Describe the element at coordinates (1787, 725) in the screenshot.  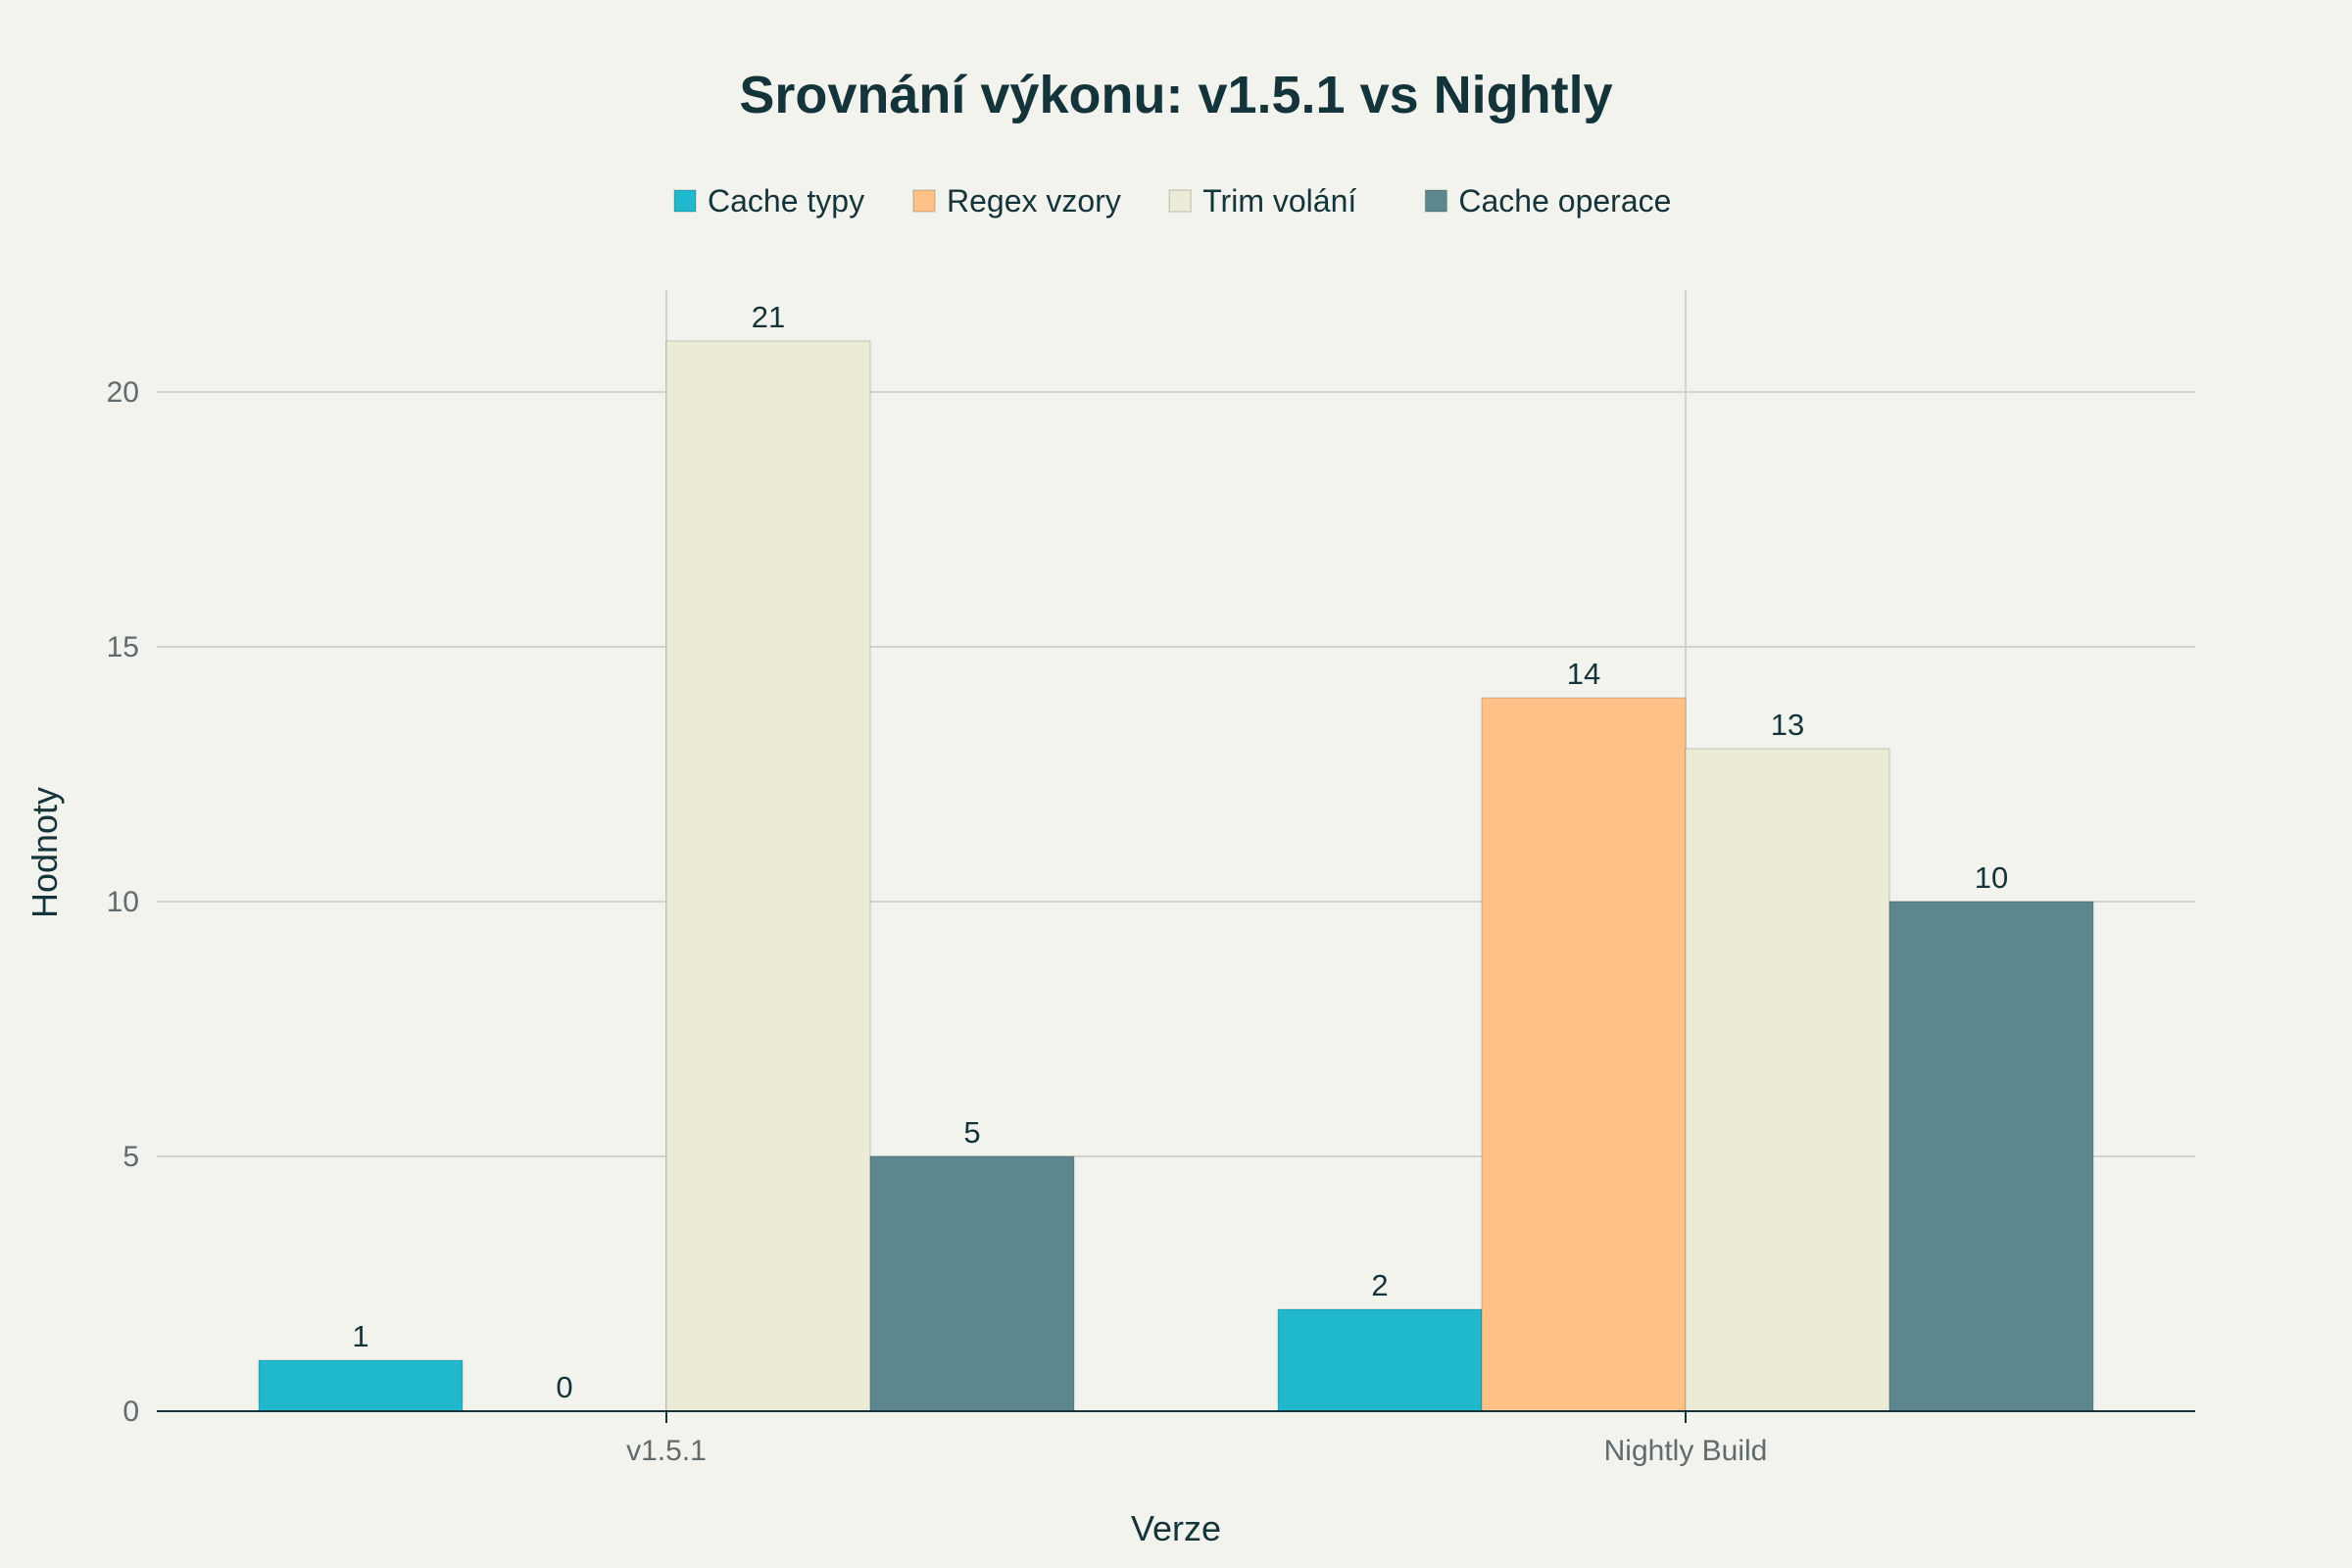
I see `data-label: 13` at that location.